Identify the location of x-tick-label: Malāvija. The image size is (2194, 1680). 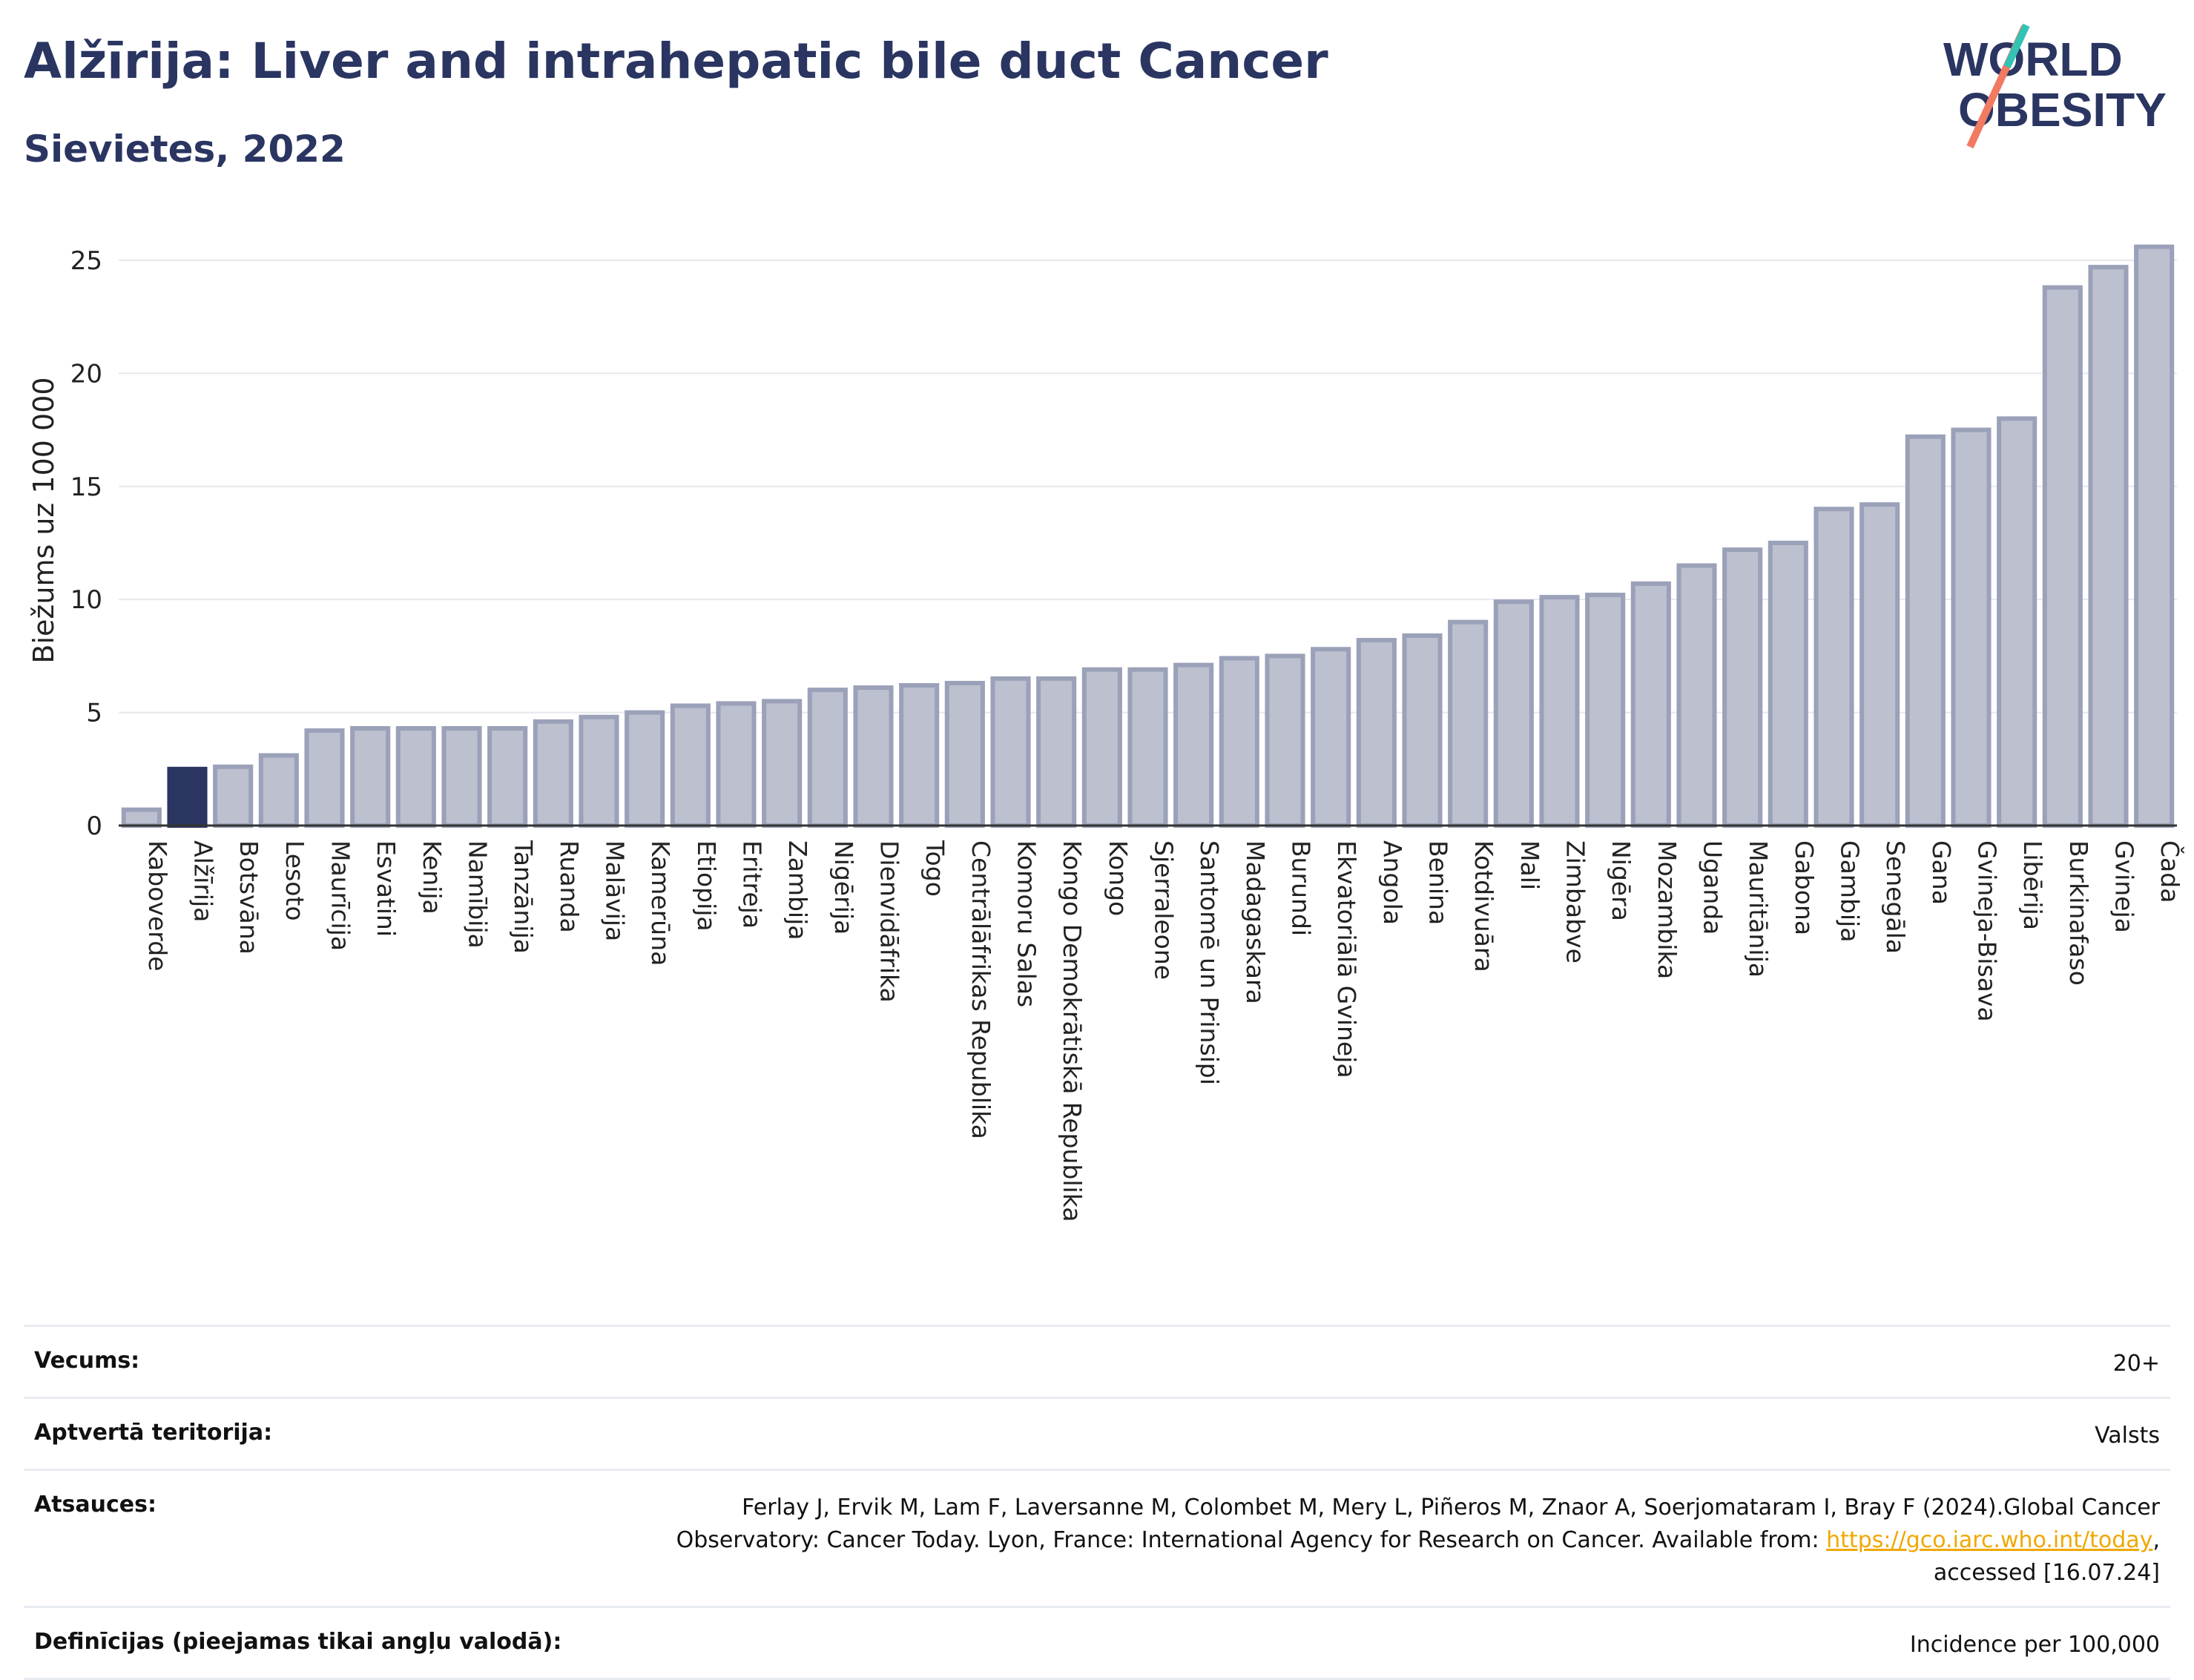
(615, 891).